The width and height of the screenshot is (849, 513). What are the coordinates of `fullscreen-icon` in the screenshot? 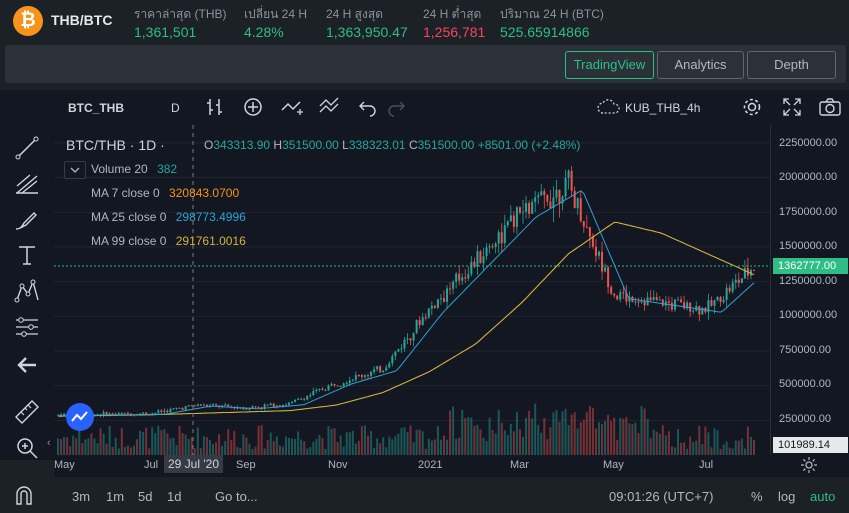 It's located at (792, 108).